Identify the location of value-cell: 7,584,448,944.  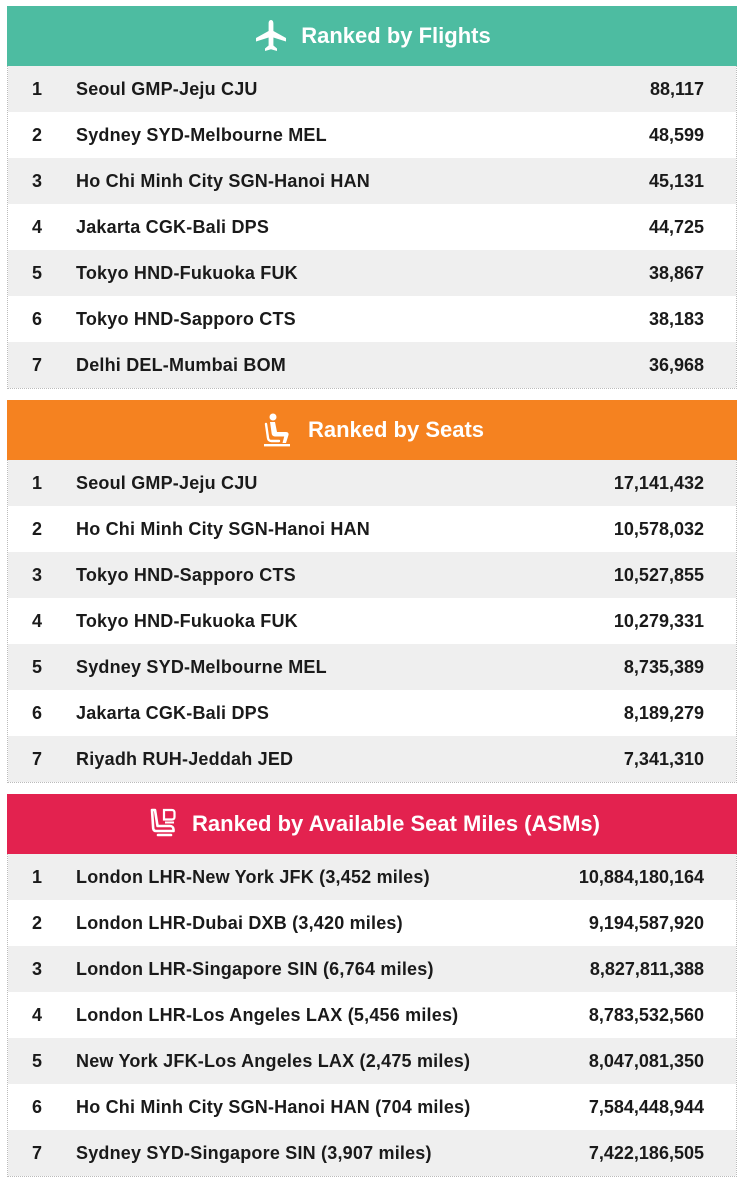
(646, 1106).